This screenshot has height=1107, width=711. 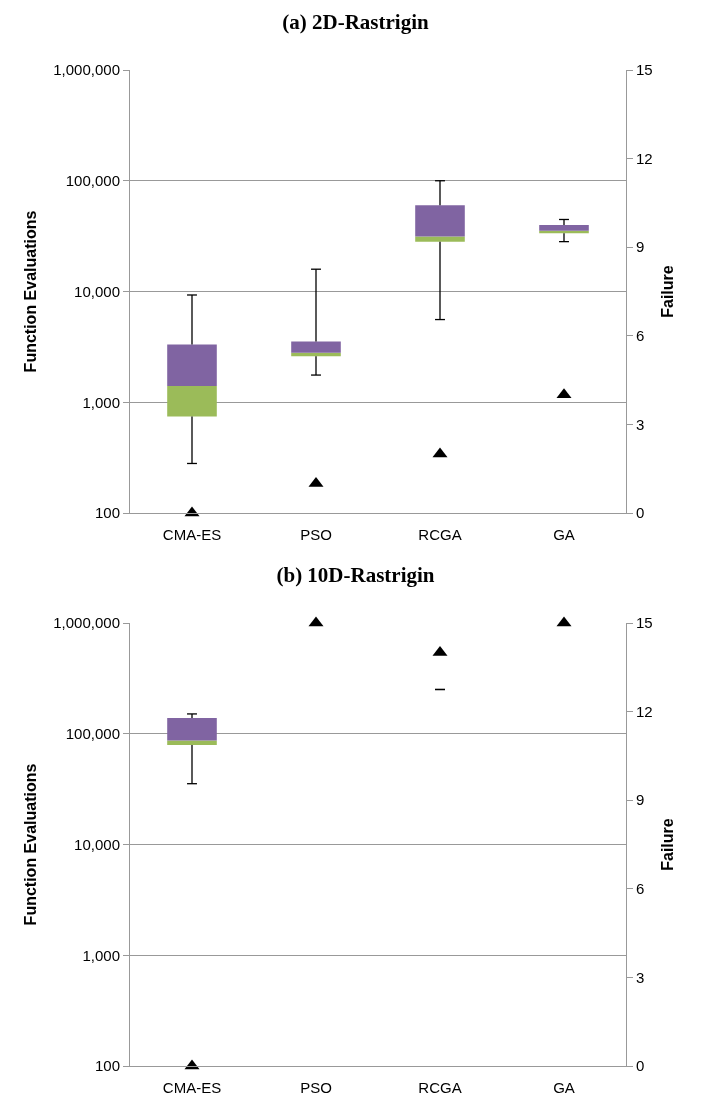 What do you see at coordinates (356, 21) in the screenshot?
I see `chart-title: (a) 2D-Rastrigin` at bounding box center [356, 21].